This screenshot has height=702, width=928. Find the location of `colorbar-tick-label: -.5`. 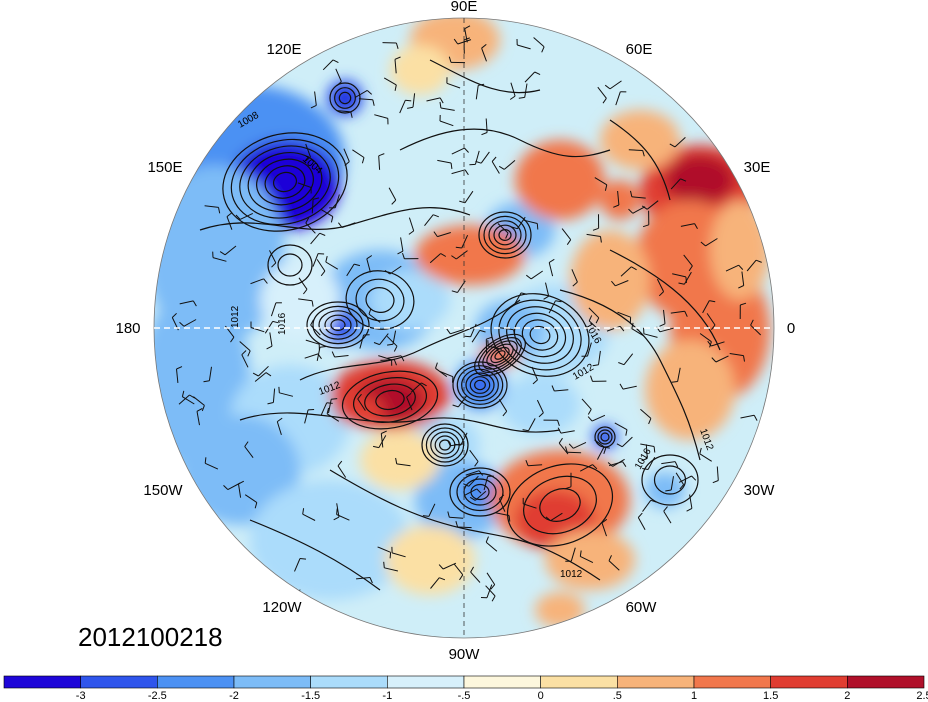

colorbar-tick-label: -.5 is located at coordinates (464, 696).